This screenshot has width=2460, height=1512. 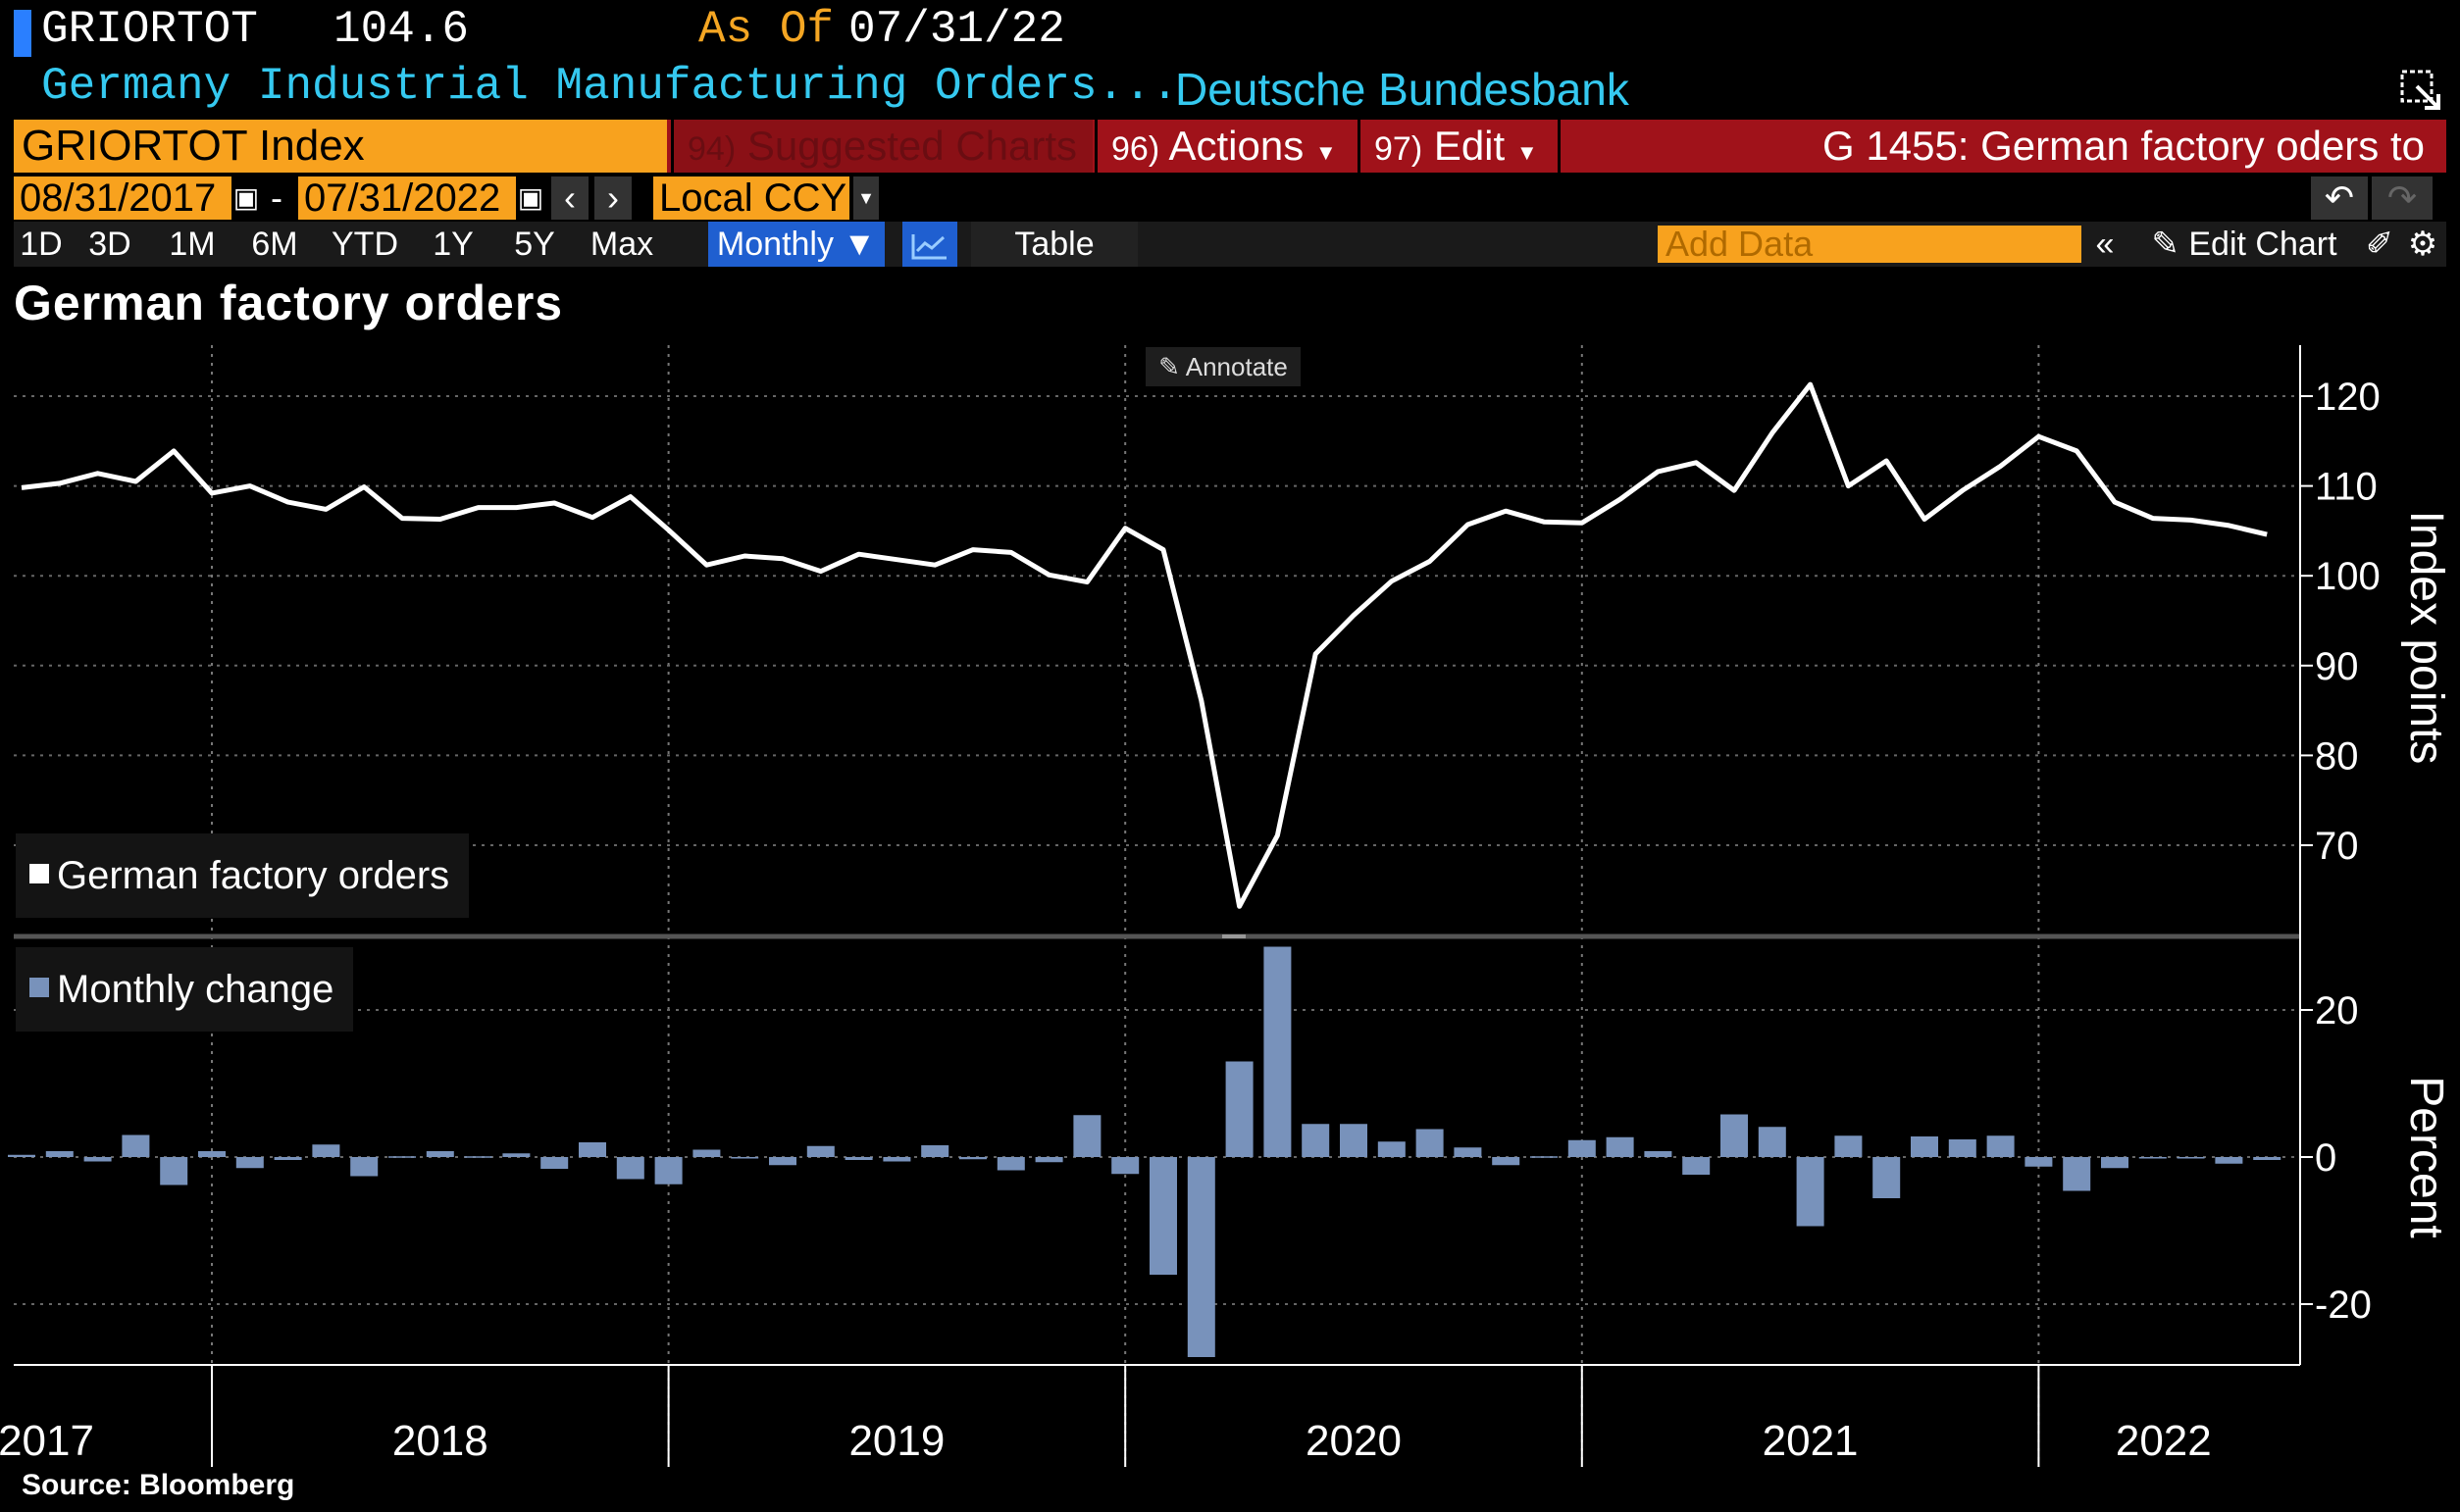 I want to click on legend-line: German factory orders, so click(x=243, y=875).